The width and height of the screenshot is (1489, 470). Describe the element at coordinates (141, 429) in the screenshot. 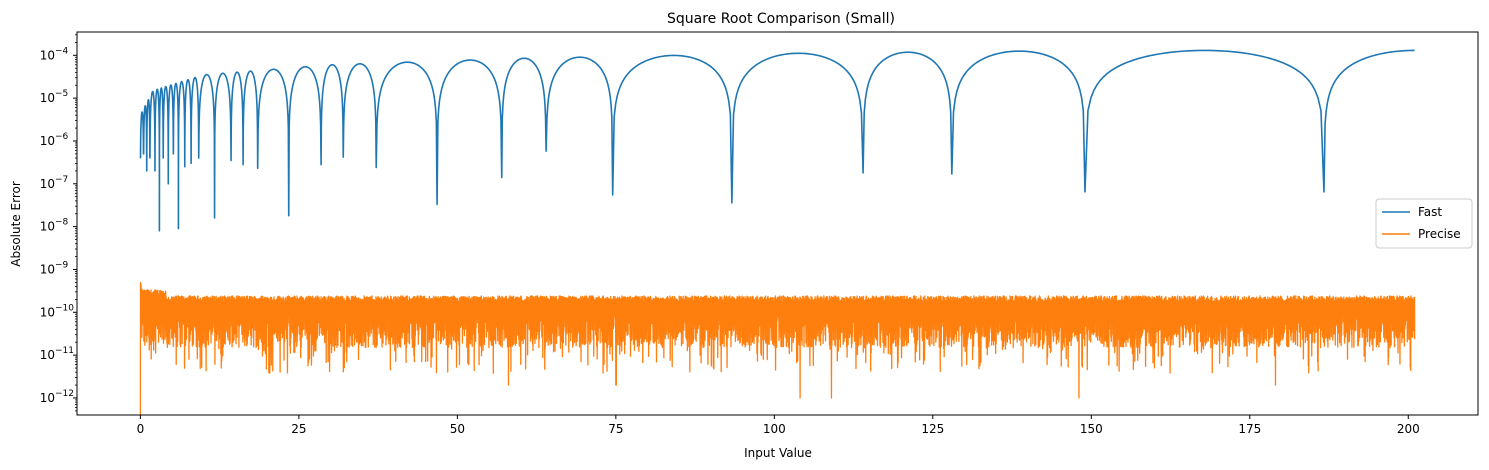

I see `x-tick-label: 0` at that location.